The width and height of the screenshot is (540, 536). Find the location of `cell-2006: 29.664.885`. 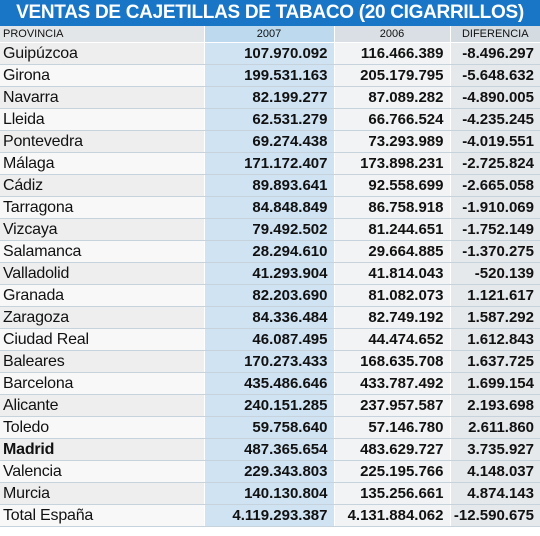

cell-2006: 29.664.885 is located at coordinates (392, 251).